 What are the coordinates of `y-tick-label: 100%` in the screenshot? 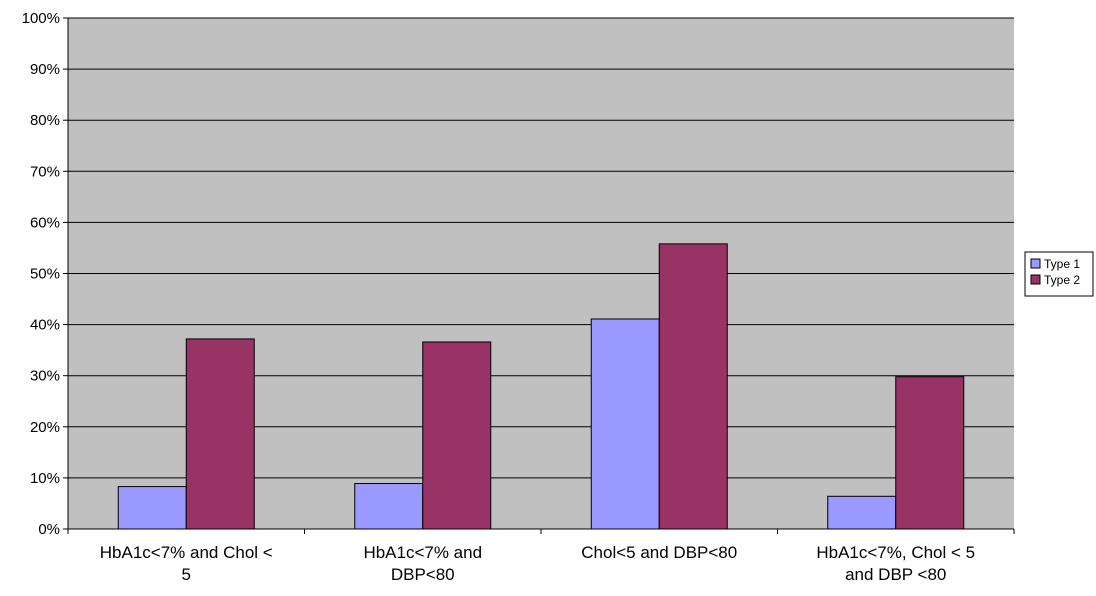 It's located at (41, 18).